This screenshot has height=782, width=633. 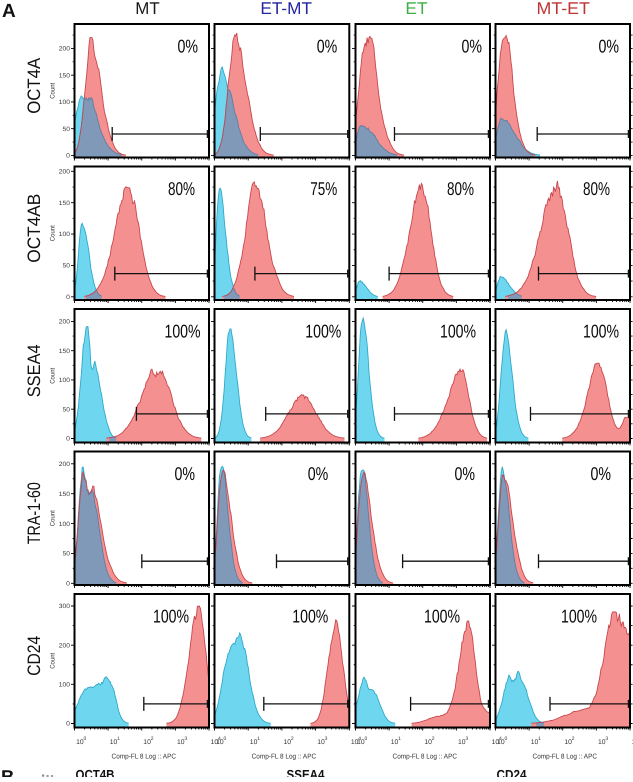 I want to click on svg-text: B, so click(x=7, y=771).